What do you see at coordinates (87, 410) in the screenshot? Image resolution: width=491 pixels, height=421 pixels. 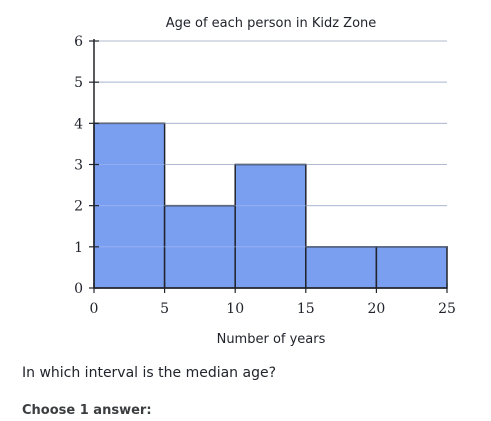 I see `choose-answer-label: Choose 1 answer:` at bounding box center [87, 410].